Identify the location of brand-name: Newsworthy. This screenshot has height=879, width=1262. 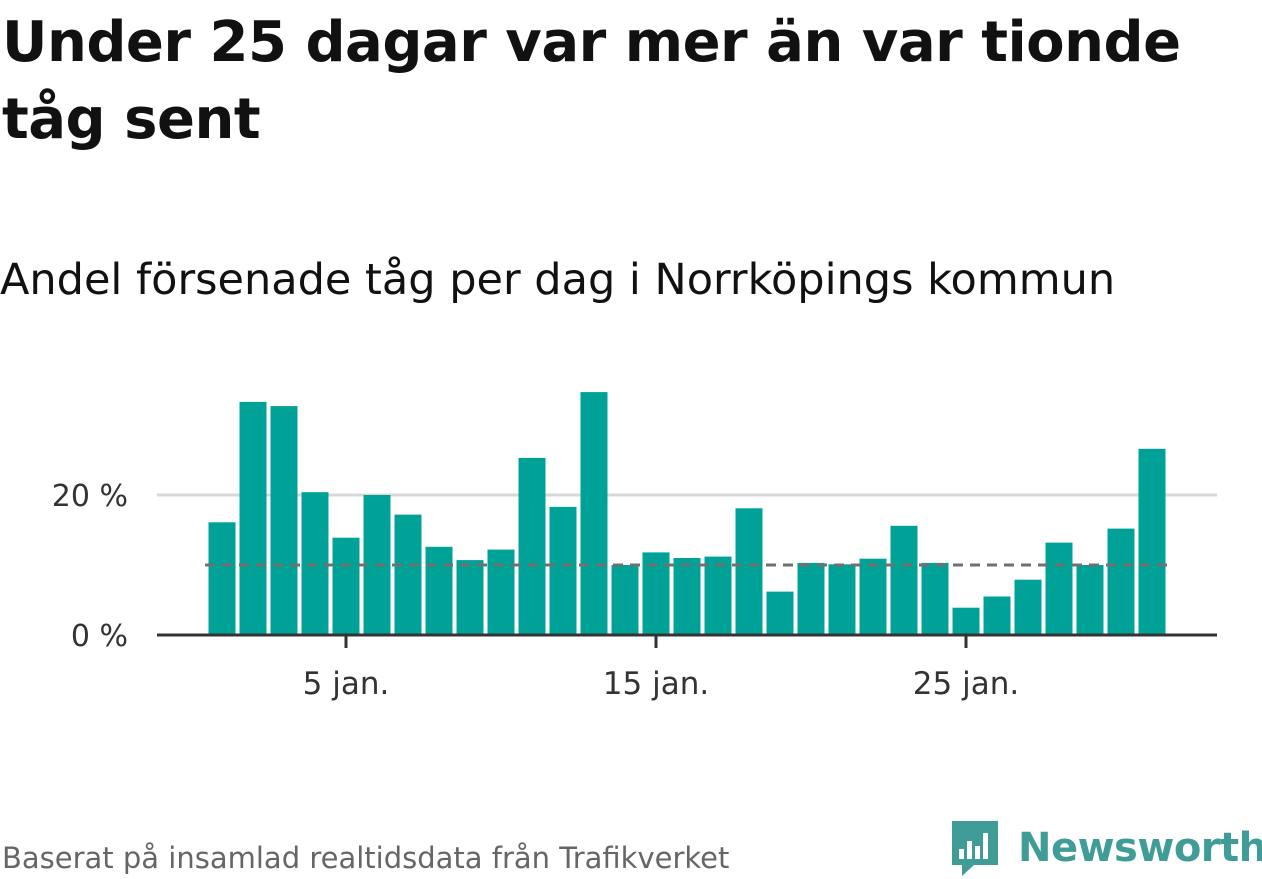
(1140, 848).